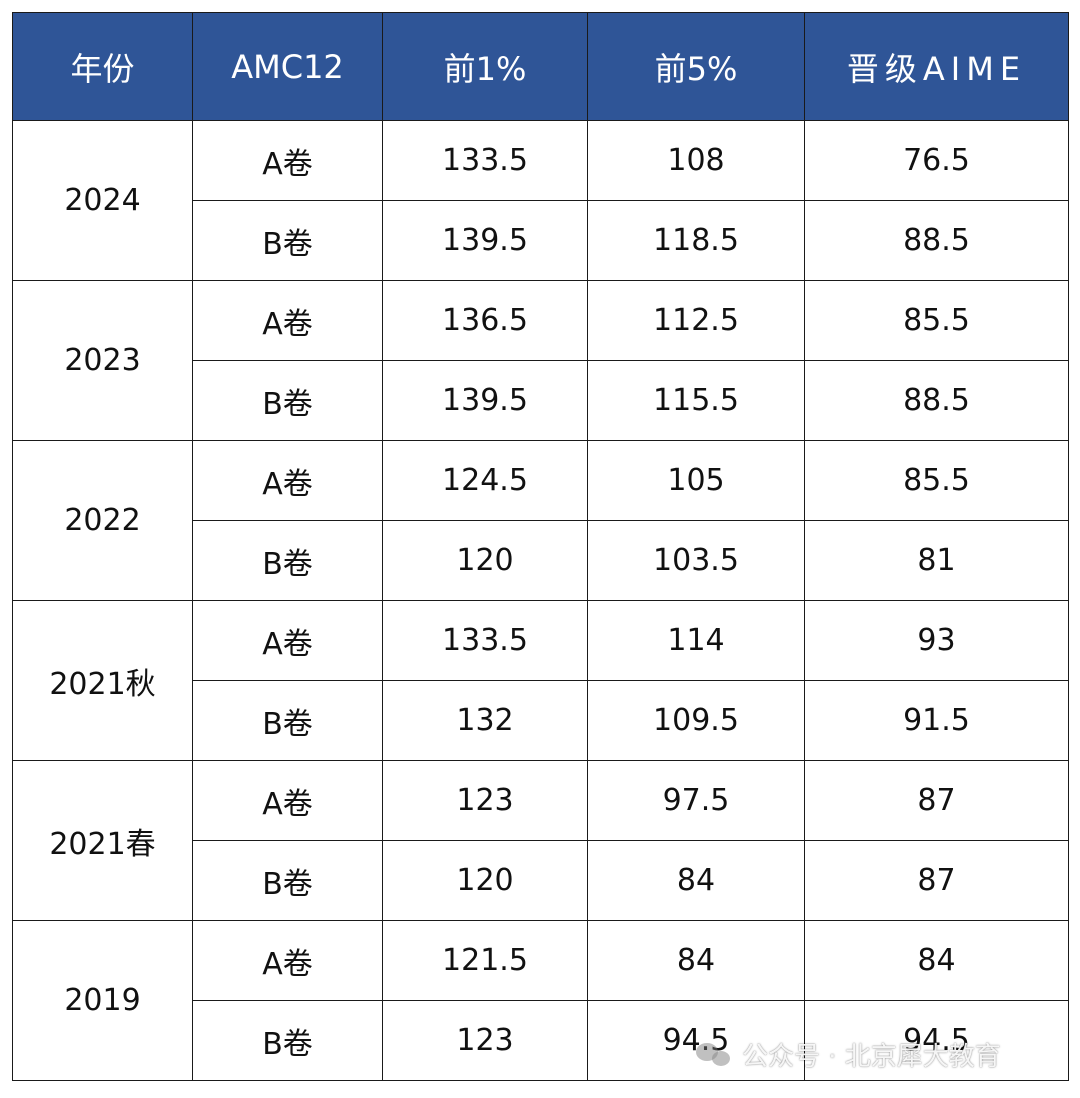 The image size is (1080, 1098). I want to click on year-cell: 2021秋, so click(102, 680).